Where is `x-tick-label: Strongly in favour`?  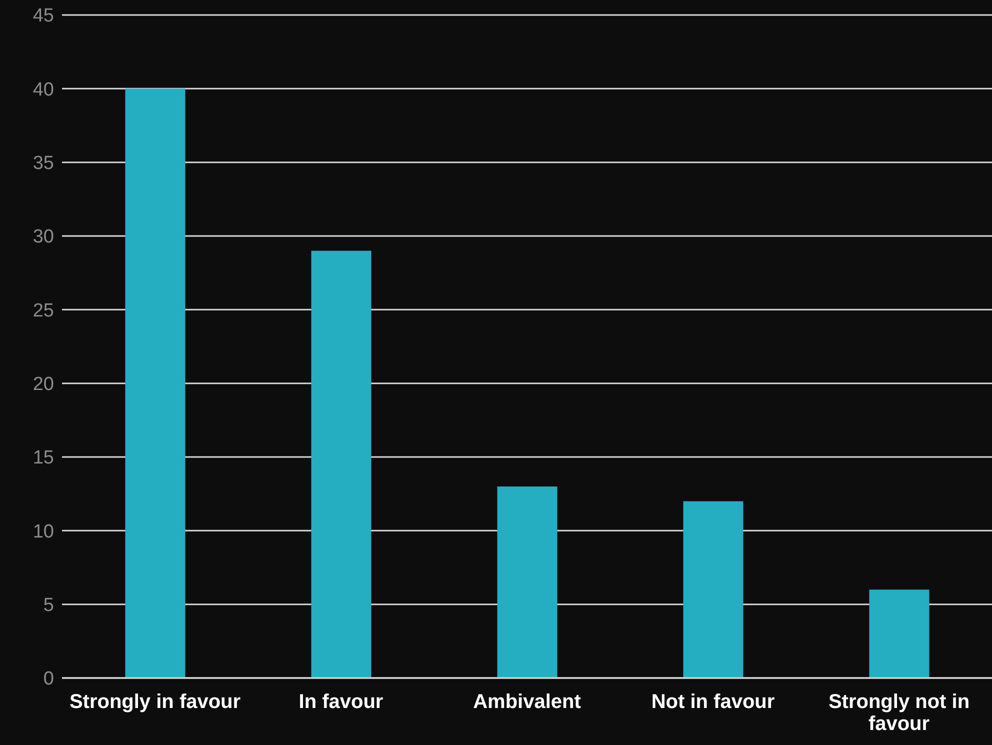
x-tick-label: Strongly in favour is located at coordinates (155, 702).